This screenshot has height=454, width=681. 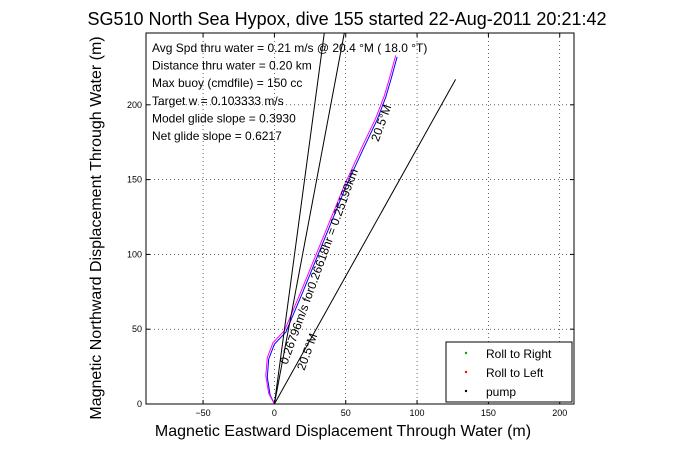 What do you see at coordinates (501, 392) in the screenshot?
I see `legend-entry-2: pump` at bounding box center [501, 392].